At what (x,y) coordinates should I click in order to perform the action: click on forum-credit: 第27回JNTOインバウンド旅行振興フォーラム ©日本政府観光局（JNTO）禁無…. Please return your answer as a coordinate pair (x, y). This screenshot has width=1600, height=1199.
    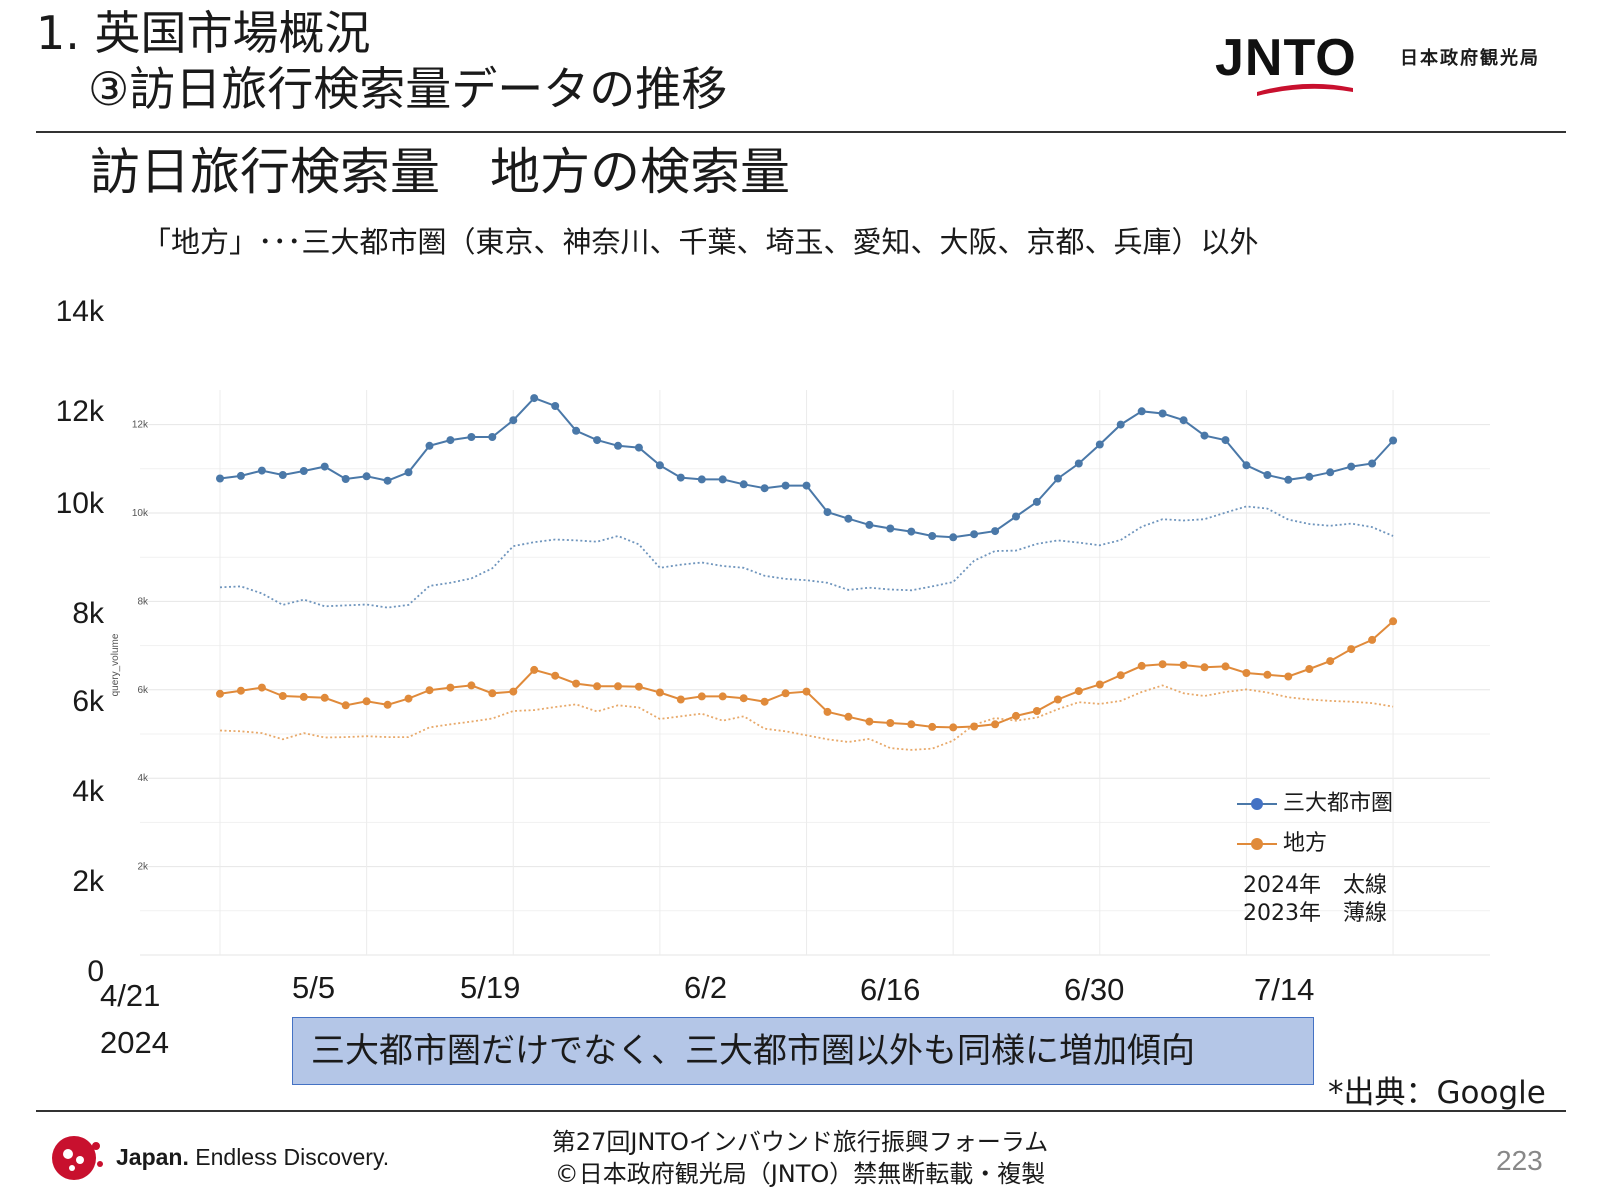
    Looking at the image, I should click on (800, 1158).